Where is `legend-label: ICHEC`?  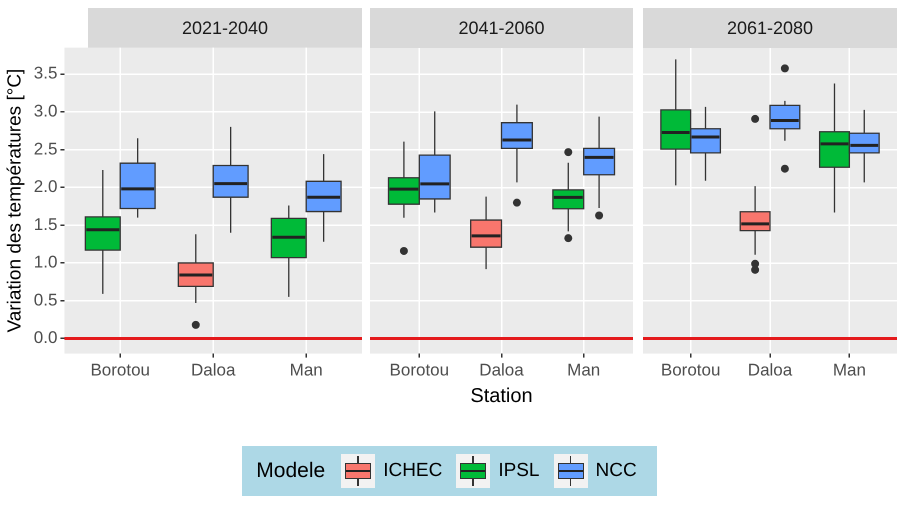 legend-label: ICHEC is located at coordinates (412, 471).